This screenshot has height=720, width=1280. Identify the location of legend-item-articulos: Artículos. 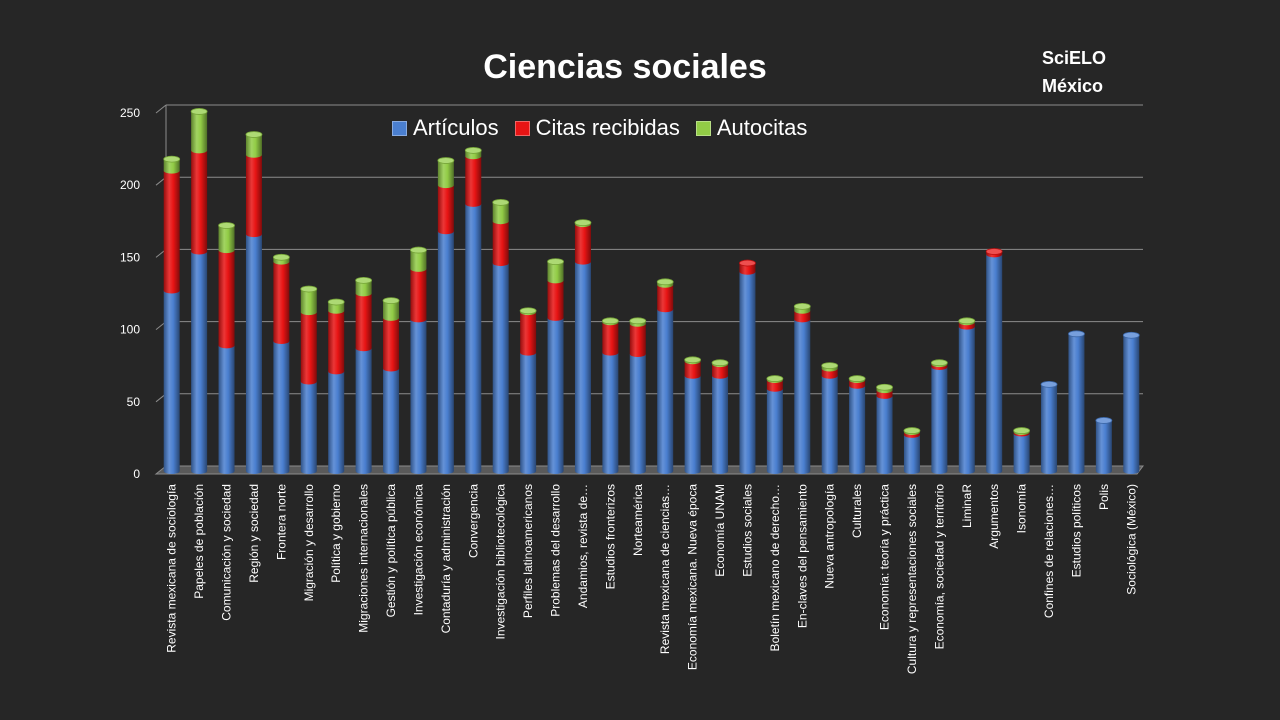
(445, 128).